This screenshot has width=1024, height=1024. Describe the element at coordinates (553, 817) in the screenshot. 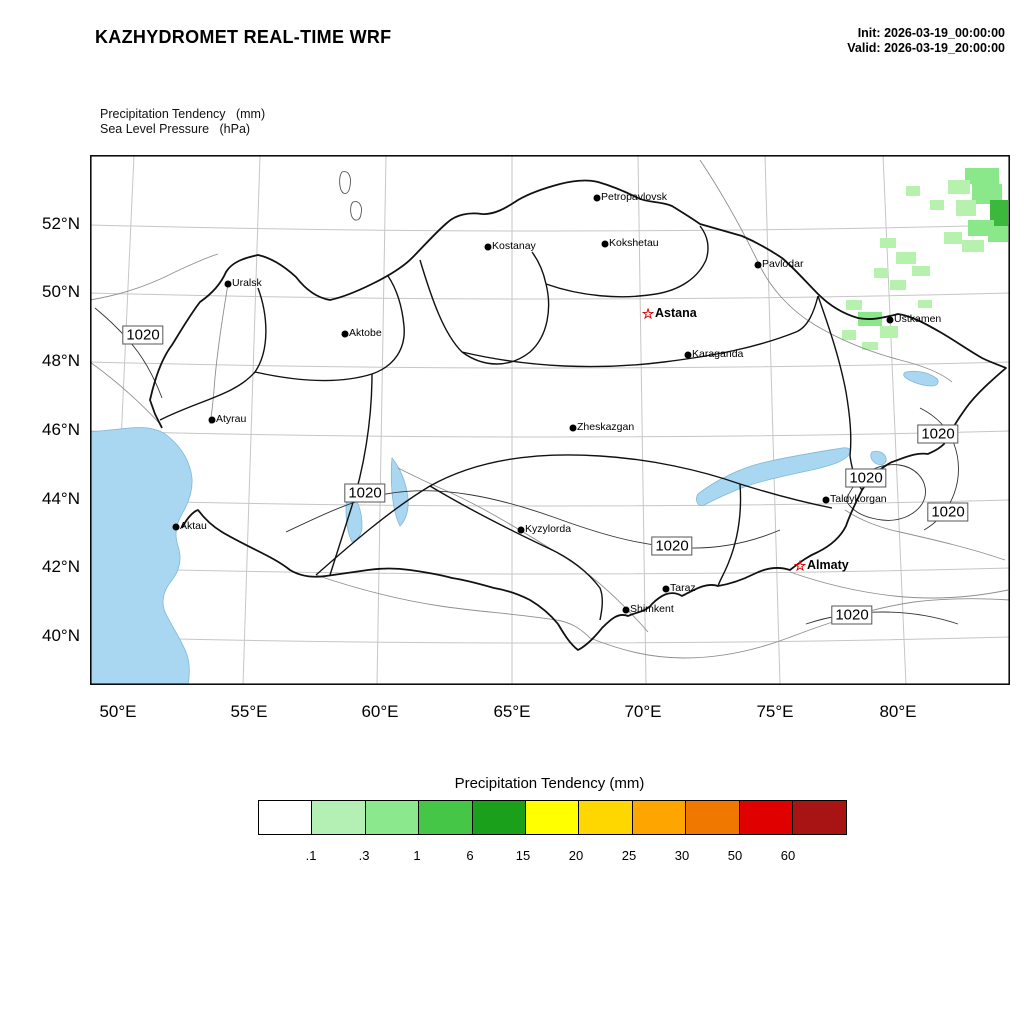

I see `colorbar` at that location.